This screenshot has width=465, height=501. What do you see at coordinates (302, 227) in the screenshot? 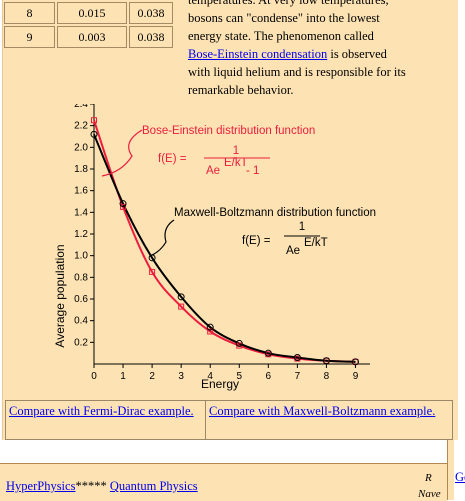
I see `mb-formula-numerator: 1` at bounding box center [302, 227].